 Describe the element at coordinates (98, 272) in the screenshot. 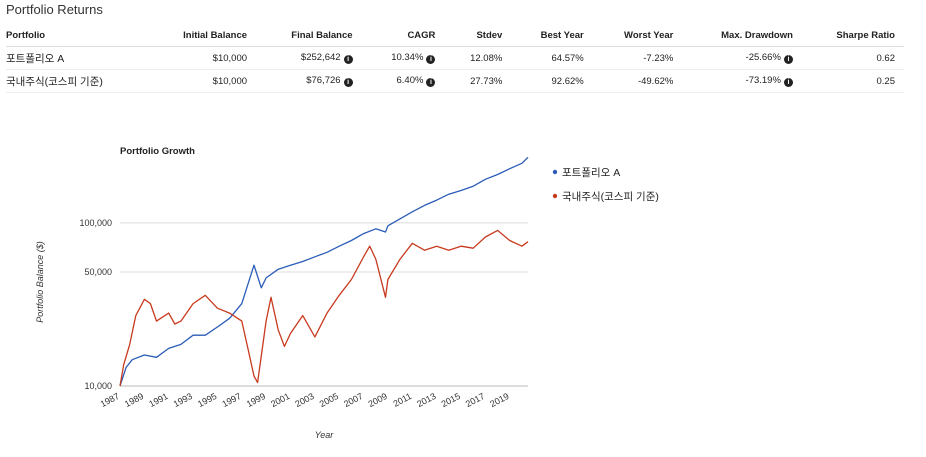

I see `y-tick-label: 50,000` at that location.